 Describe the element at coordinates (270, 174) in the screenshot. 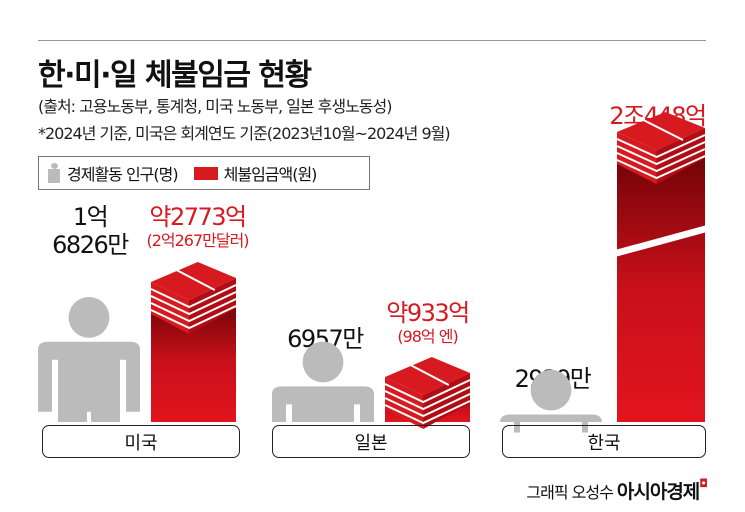

I see `legend-wages: 체불임금액(원)` at that location.